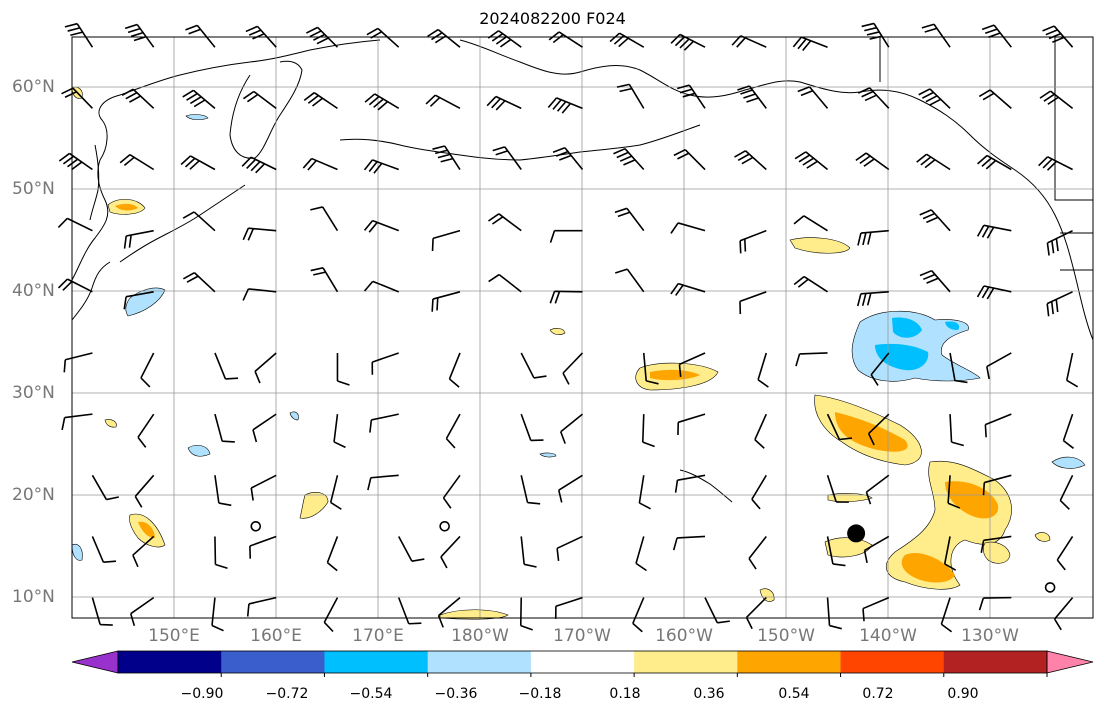  Describe the element at coordinates (266, 109) in the screenshot. I see `kamchatka-coastline` at that location.